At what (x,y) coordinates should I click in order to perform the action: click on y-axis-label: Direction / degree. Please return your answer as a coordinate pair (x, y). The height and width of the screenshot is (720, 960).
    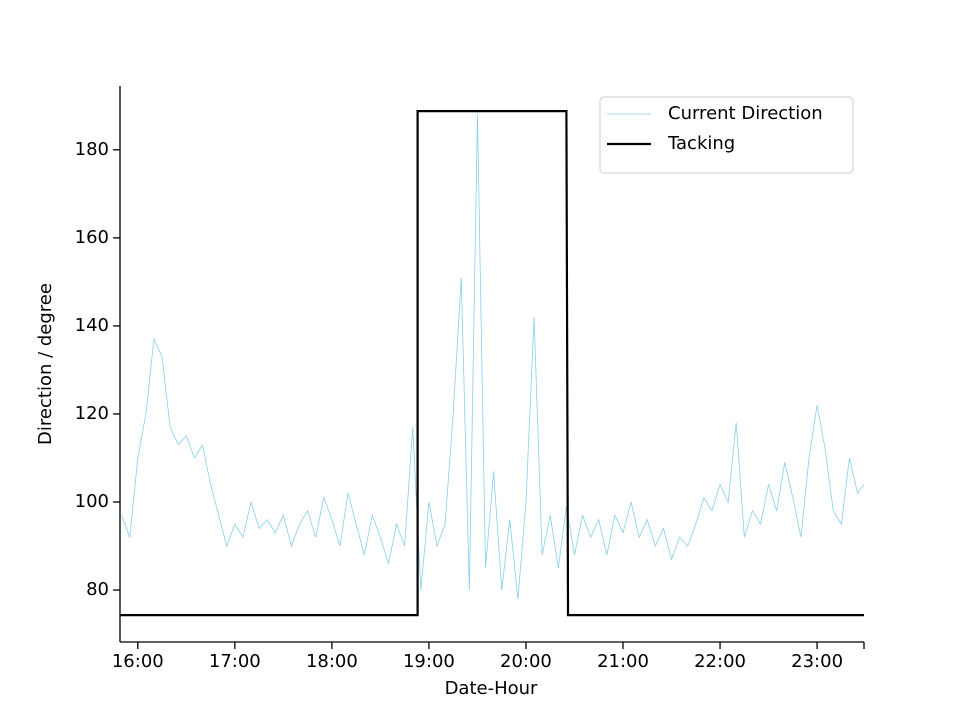
    Looking at the image, I should click on (45, 364).